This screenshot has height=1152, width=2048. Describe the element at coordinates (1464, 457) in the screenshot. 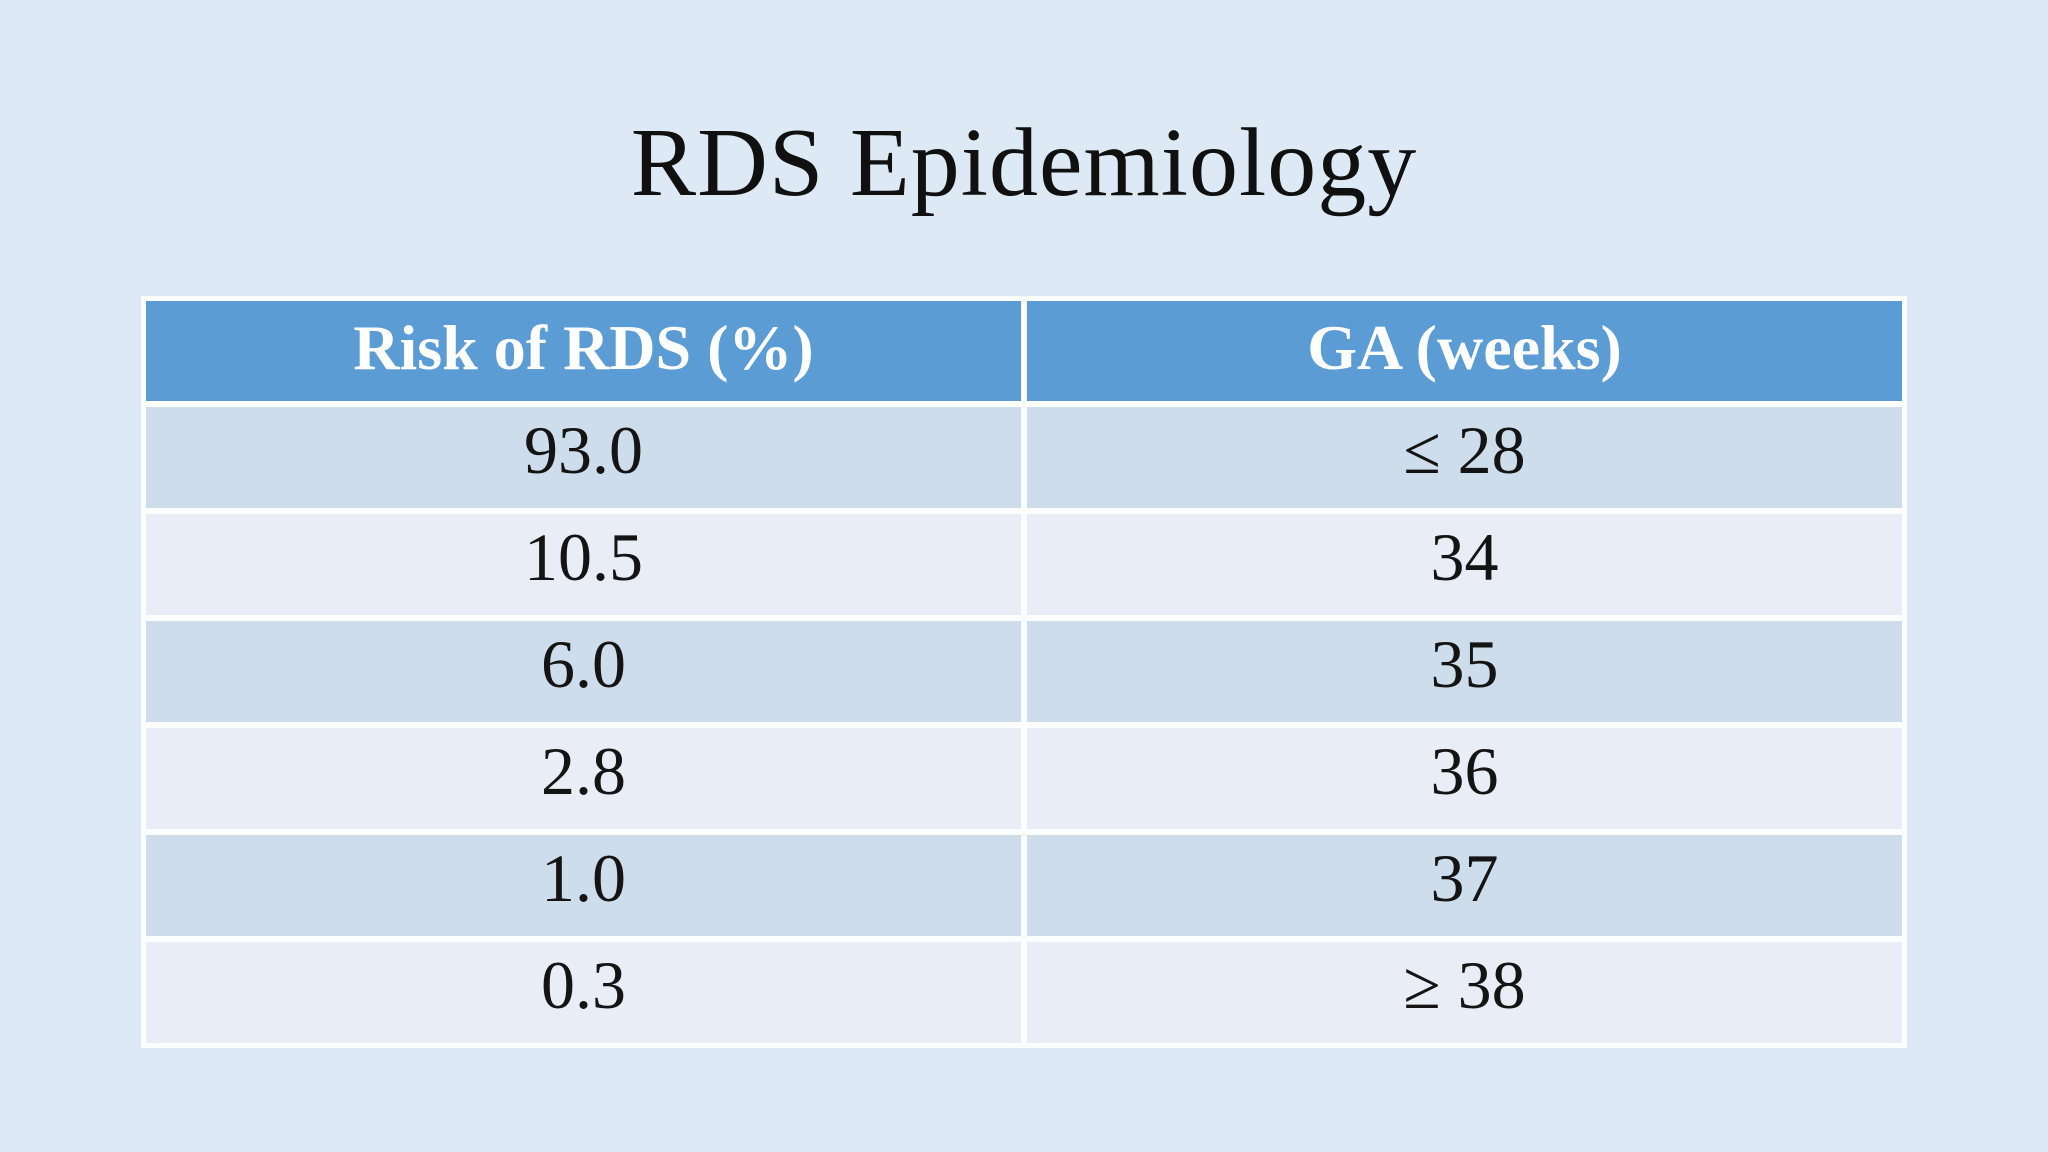

I see `table-cell-ga-row1: ≤ 28` at that location.